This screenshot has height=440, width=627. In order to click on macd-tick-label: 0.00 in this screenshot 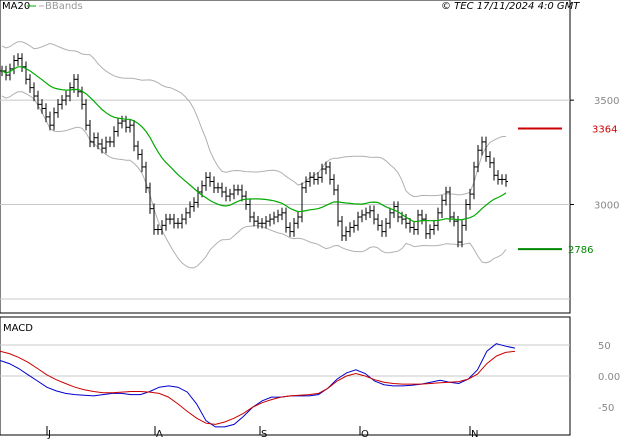, I will do `click(609, 377)`.